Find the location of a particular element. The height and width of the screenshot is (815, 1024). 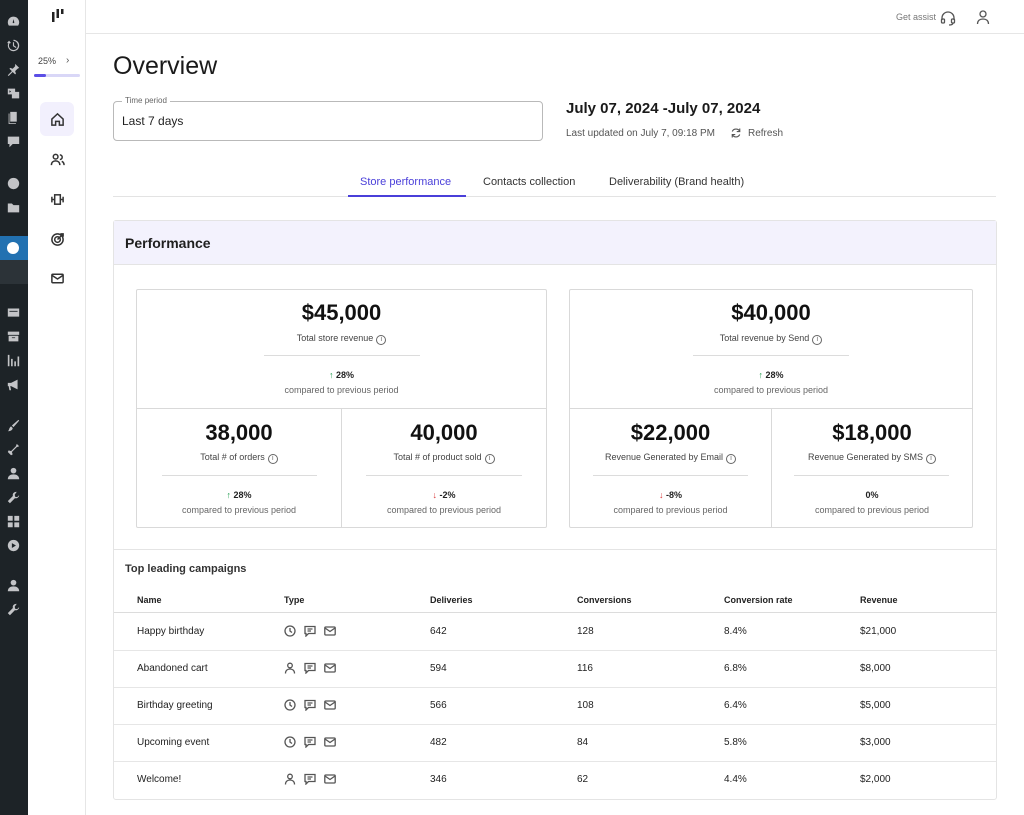

column-header-deliveries: Deliveries is located at coordinates (451, 600).